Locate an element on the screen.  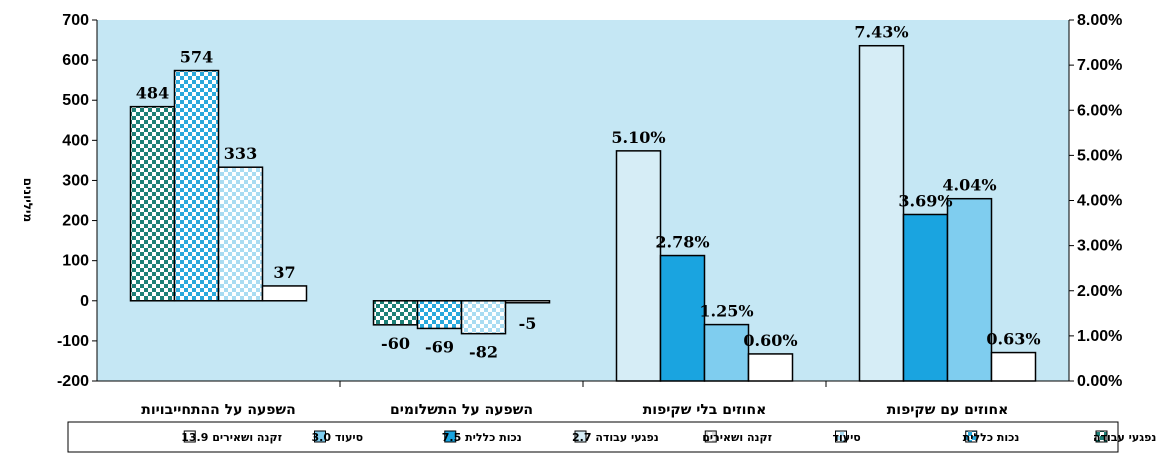
data-label: 484 is located at coordinates (152, 93).